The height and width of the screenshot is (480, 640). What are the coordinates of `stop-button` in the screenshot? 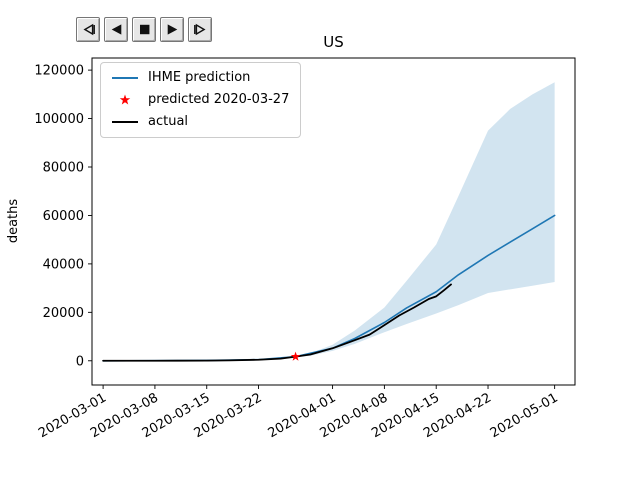 It's located at (144, 29).